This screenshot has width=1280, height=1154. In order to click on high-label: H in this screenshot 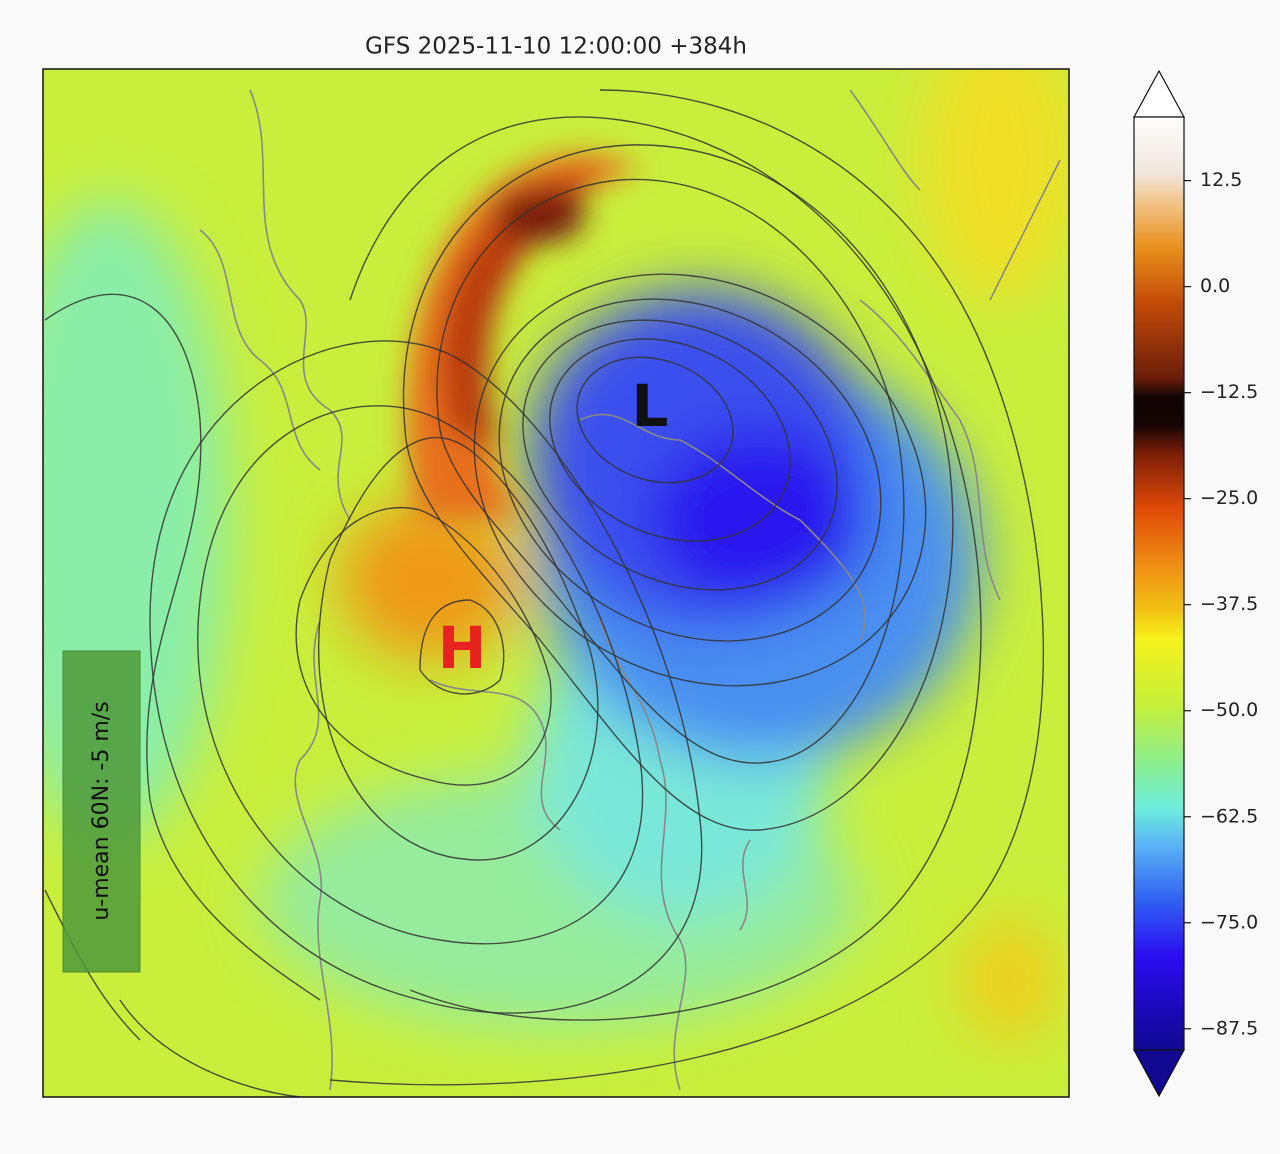, I will do `click(462, 648)`.